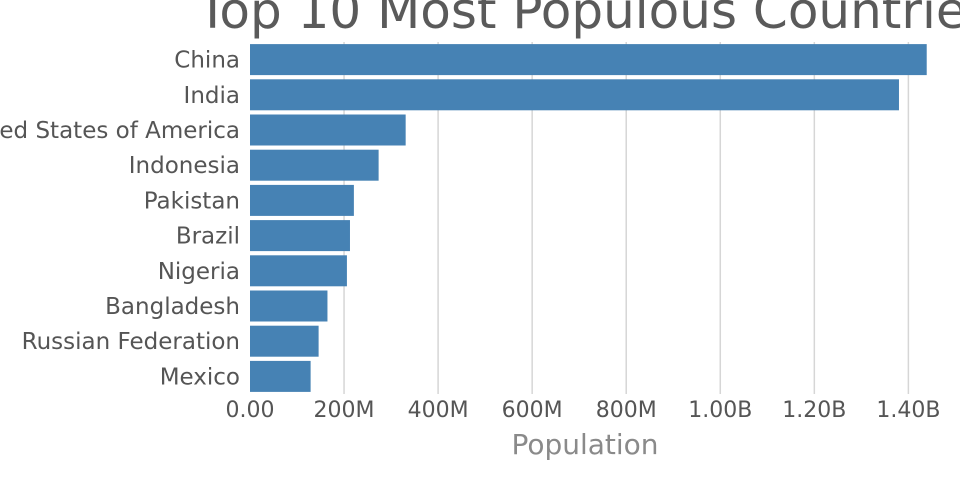 Image resolution: width=960 pixels, height=504 pixels. Describe the element at coordinates (583, 410) in the screenshot. I see `x-tick-labels: 0.00 200M 400M 600M 800M 1.00B 1.20B 1.40B` at that location.